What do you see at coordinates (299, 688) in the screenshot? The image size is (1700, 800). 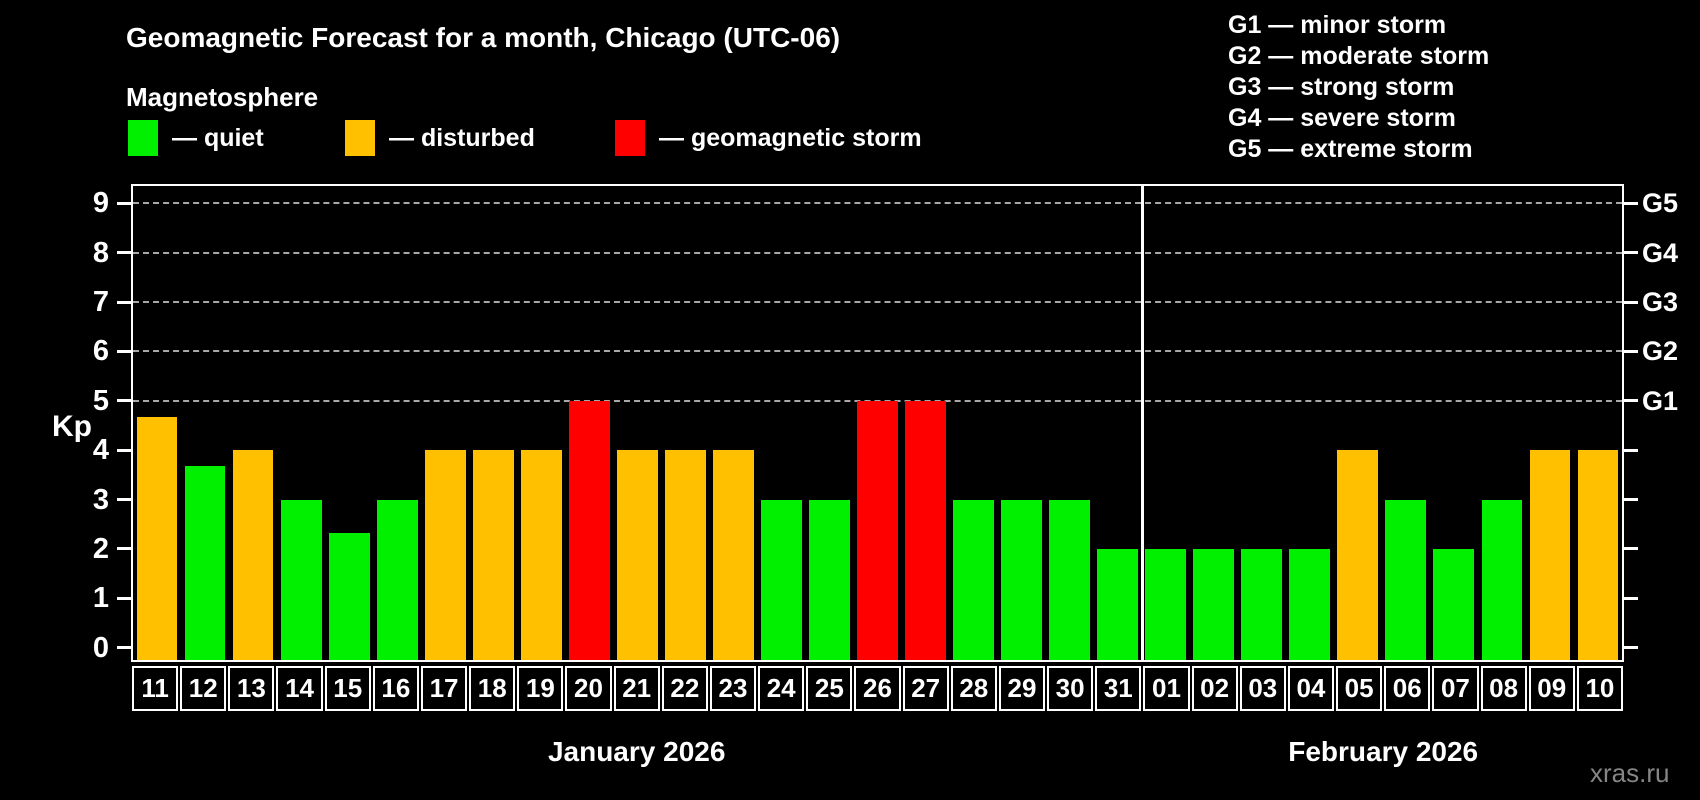 I see `day-label-14: 14` at bounding box center [299, 688].